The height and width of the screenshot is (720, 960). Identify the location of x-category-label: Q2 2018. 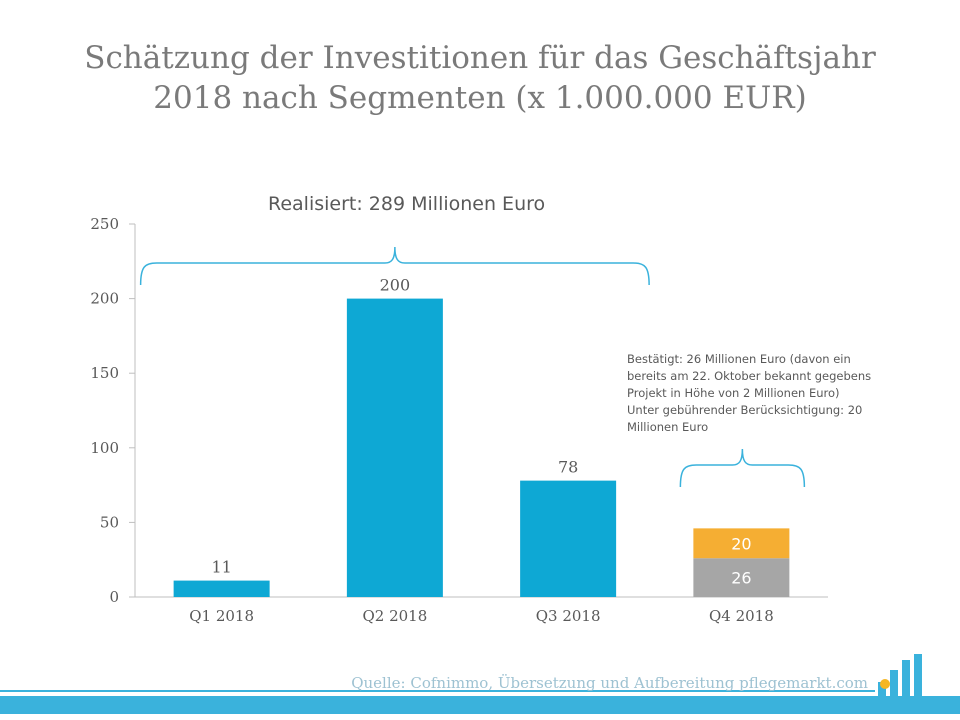
(394, 616).